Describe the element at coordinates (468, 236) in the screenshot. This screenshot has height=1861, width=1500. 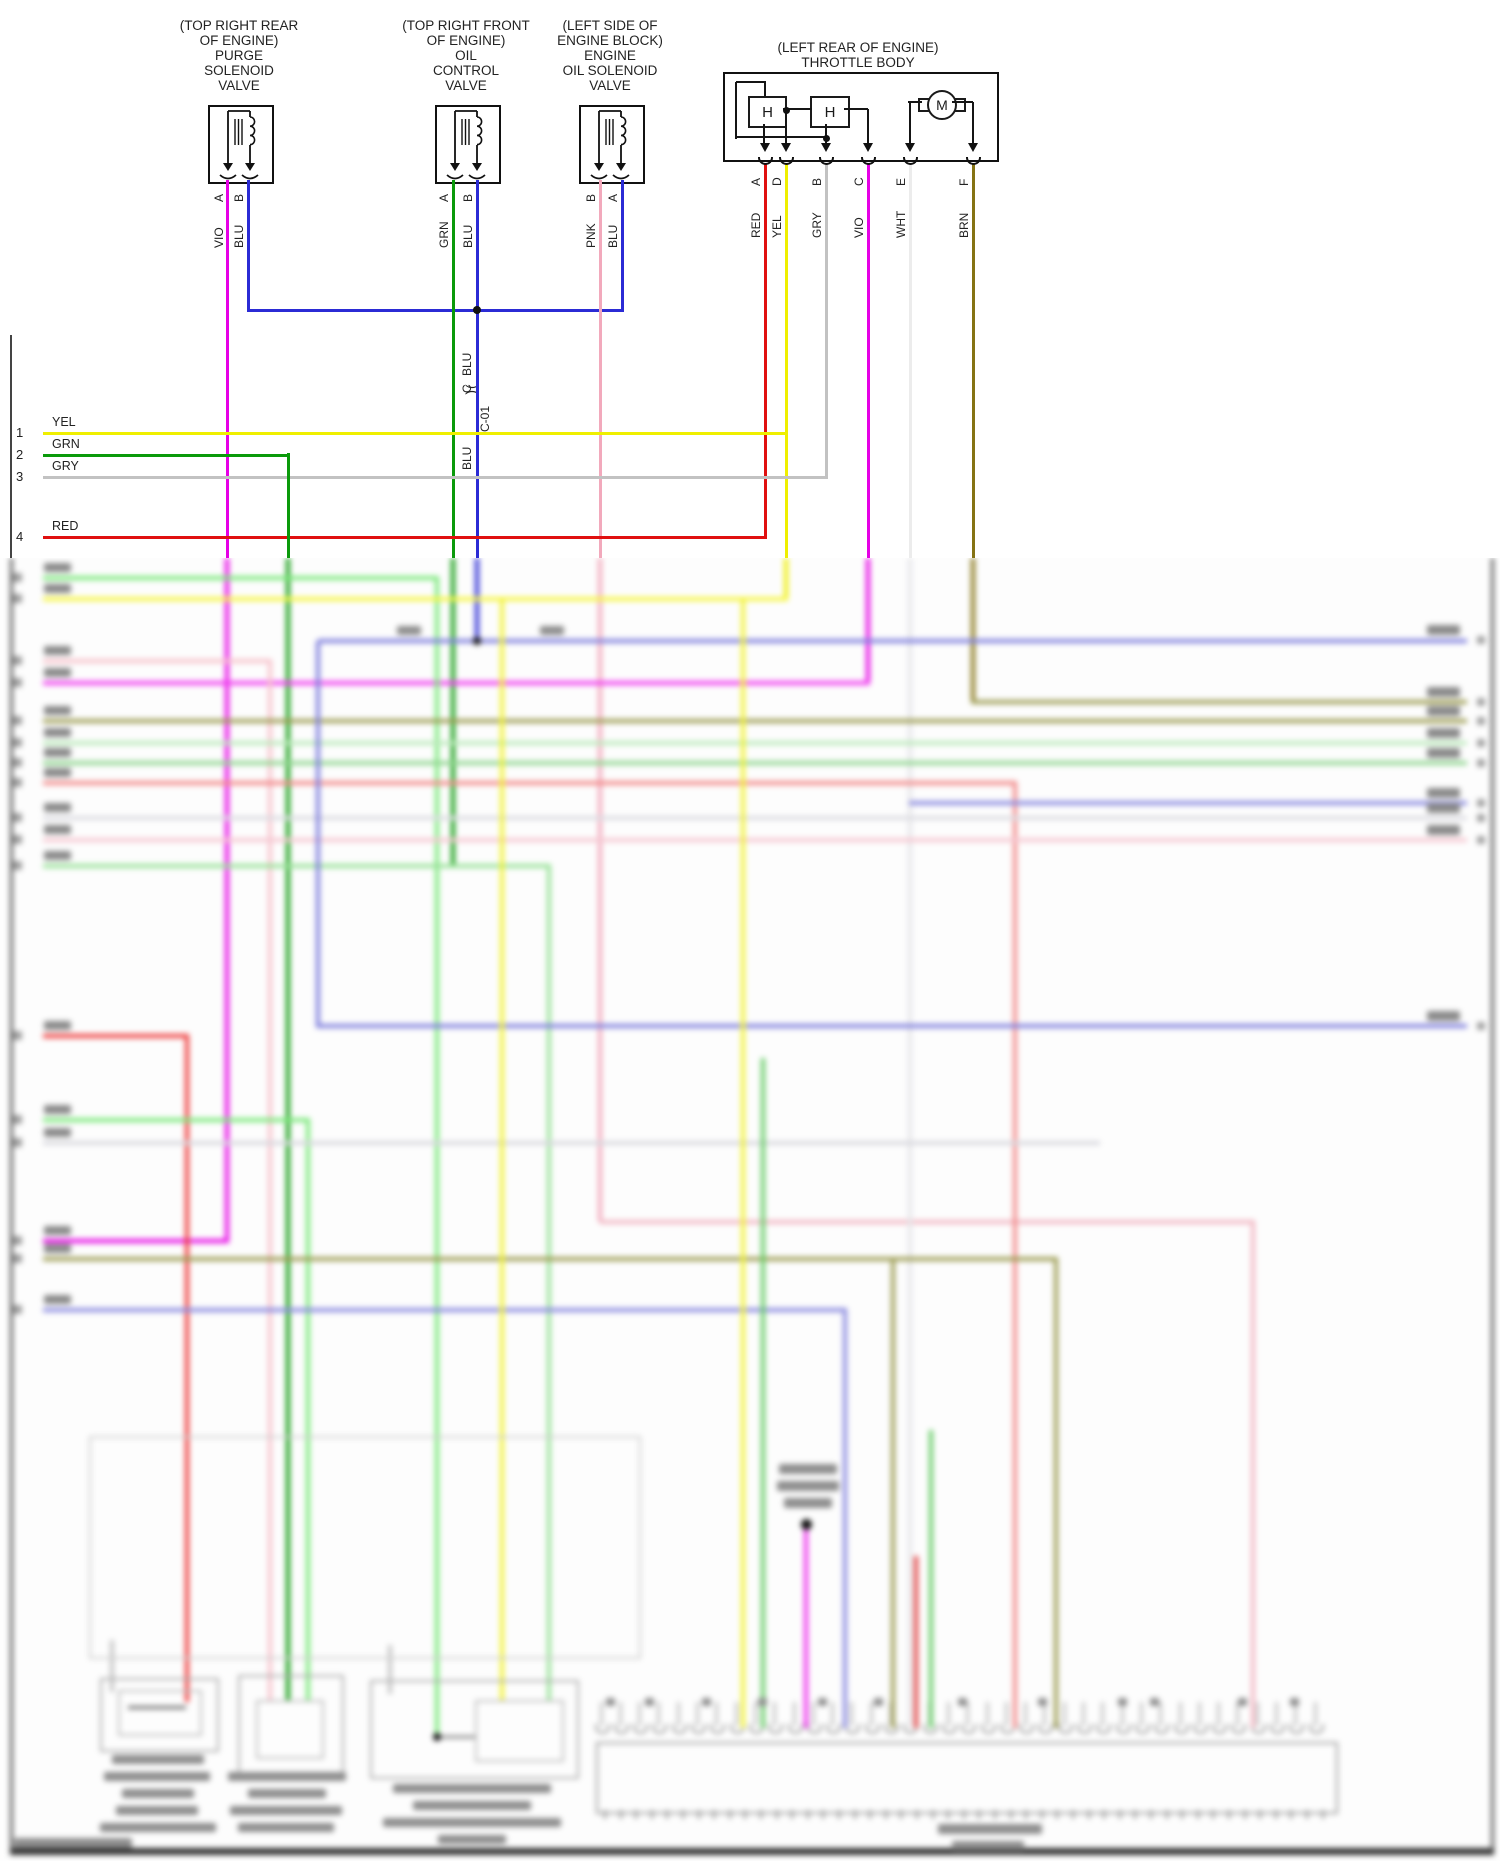
I see `wire-color-label: BLU` at that location.